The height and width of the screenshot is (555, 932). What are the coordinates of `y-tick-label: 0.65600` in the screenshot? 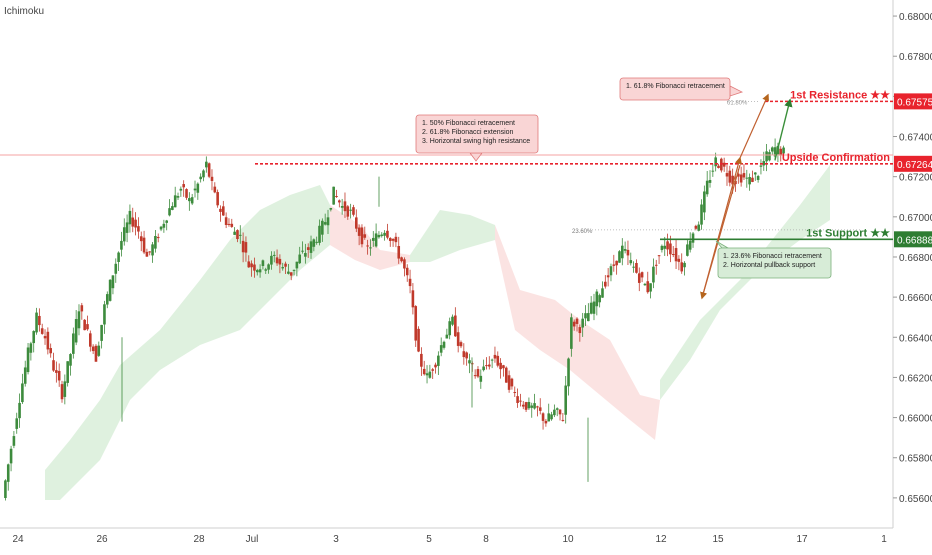 It's located at (915, 499).